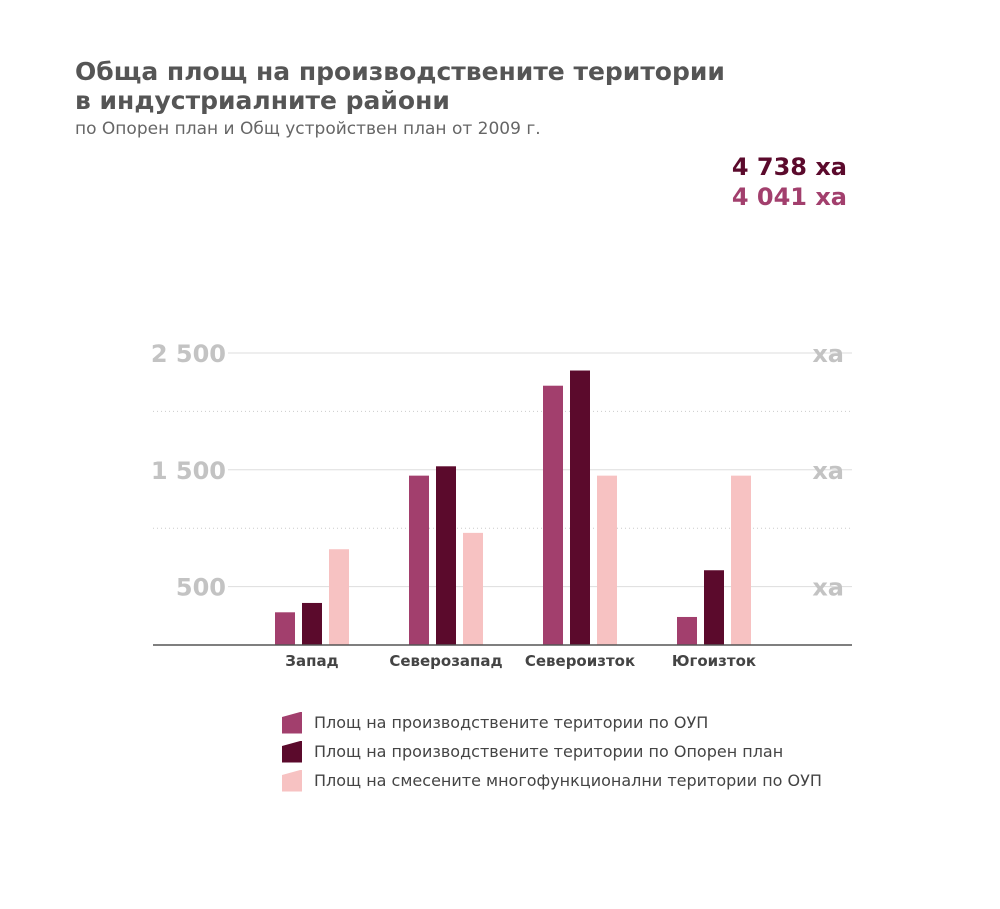 The image size is (1000, 909). I want to click on legend-swatch-opoen-plan, so click(292, 751).